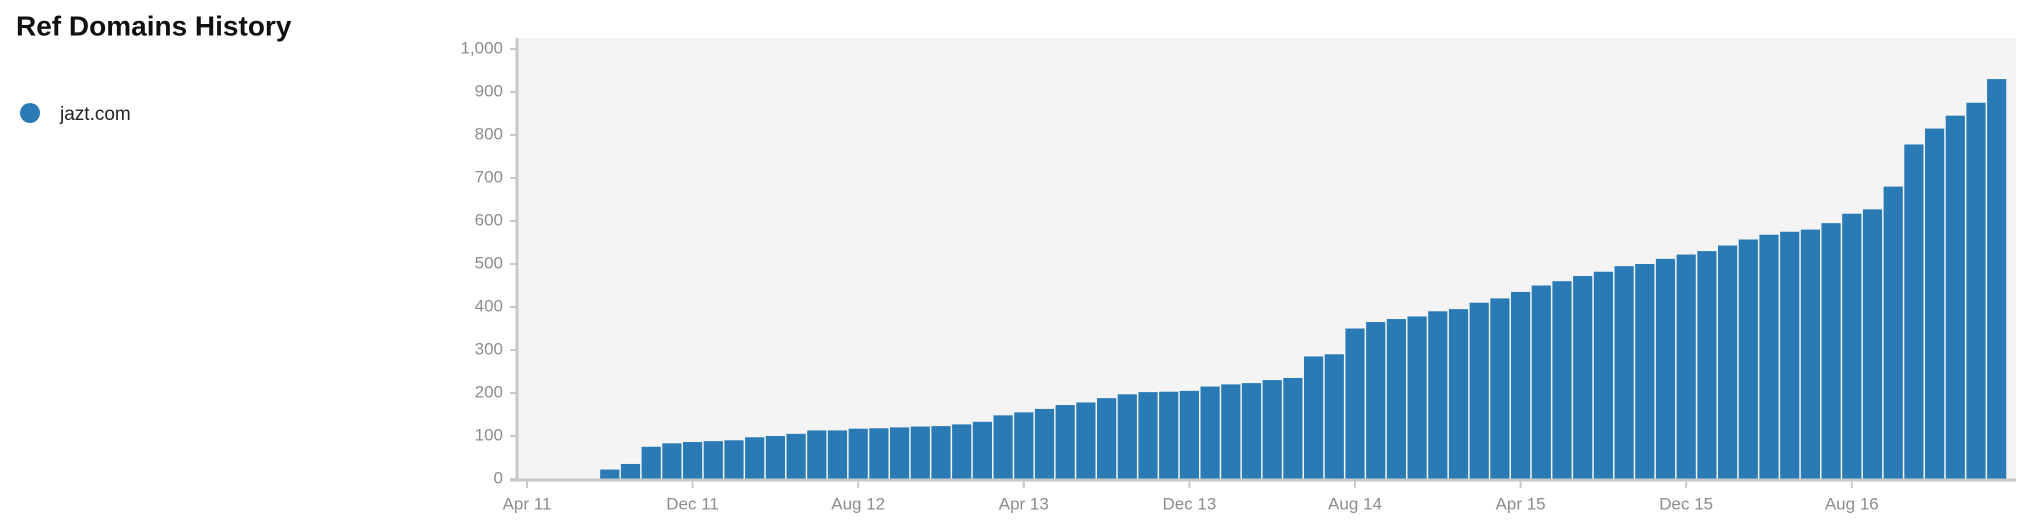  I want to click on y-tick-label: 100, so click(489, 434).